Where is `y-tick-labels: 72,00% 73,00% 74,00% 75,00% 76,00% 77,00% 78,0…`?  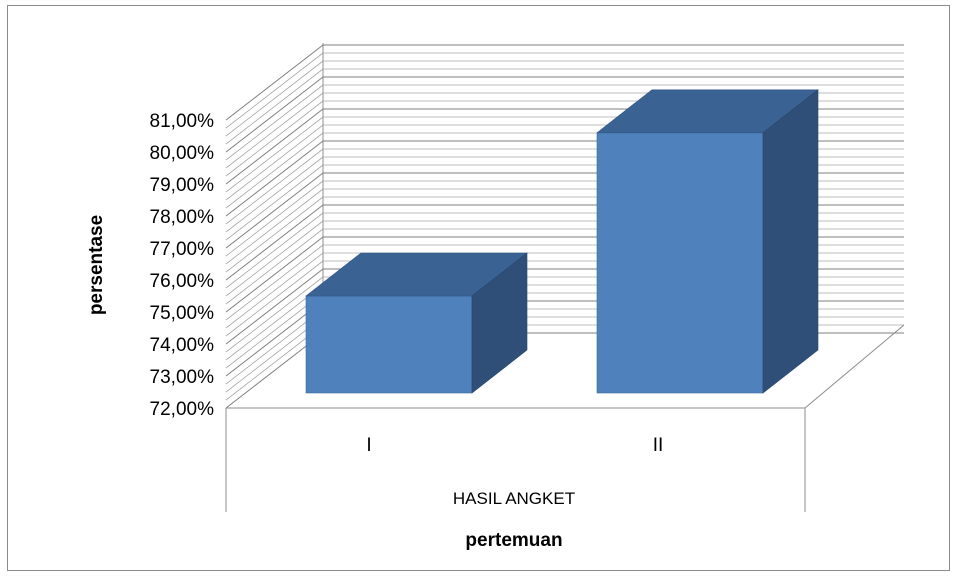
y-tick-labels: 72,00% 73,00% 74,00% 75,00% 76,00% 77,00% 78,0… is located at coordinates (182, 265).